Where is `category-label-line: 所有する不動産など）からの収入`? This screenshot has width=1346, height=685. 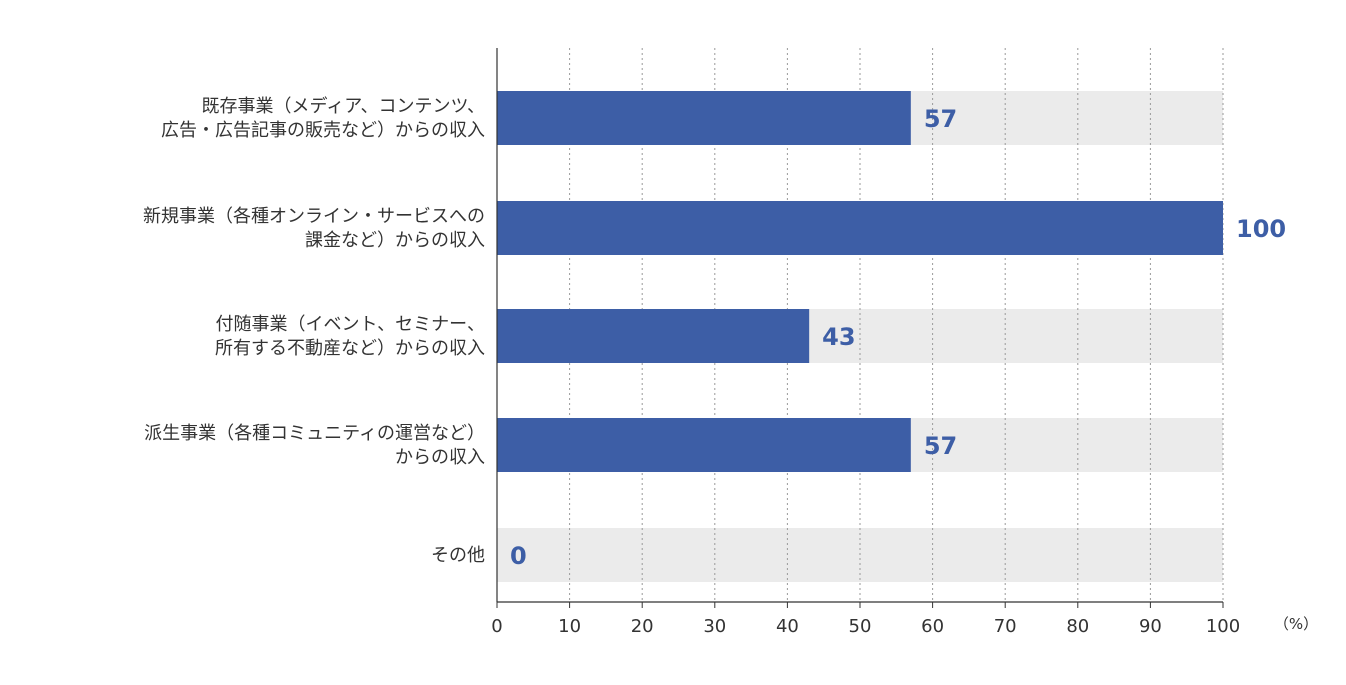
category-label-line: 所有する不動産など）からの収入 is located at coordinates (350, 348).